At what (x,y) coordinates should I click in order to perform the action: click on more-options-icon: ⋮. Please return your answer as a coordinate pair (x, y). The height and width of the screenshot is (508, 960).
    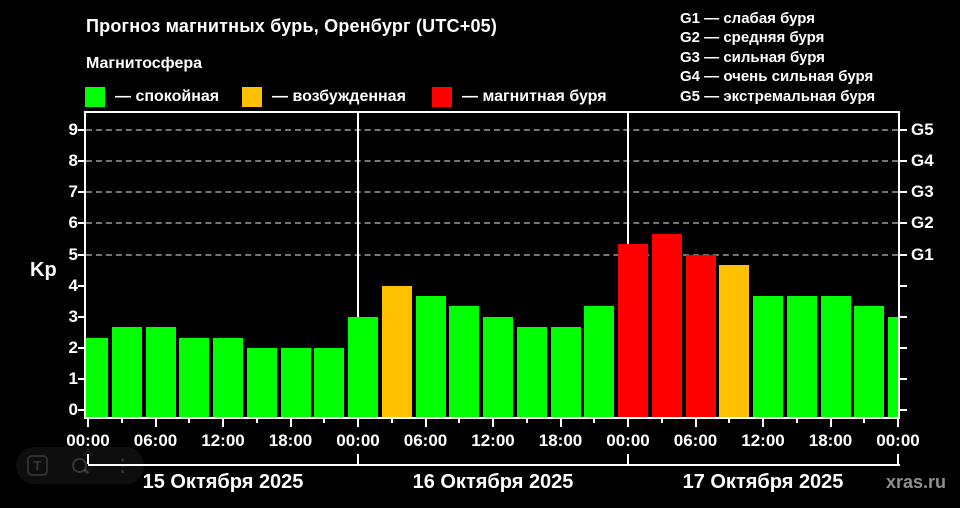
    Looking at the image, I should click on (123, 465).